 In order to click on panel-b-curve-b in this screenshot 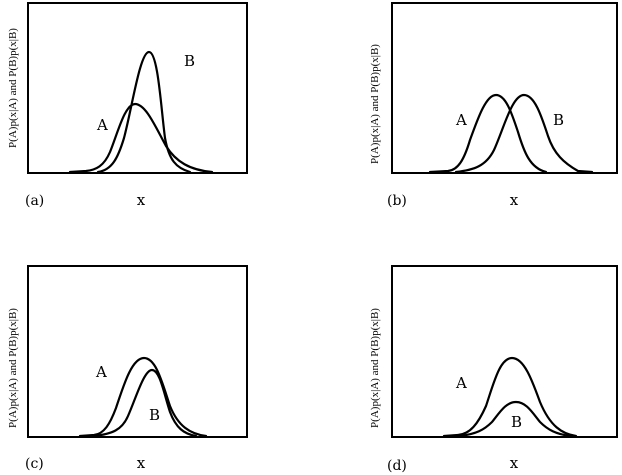, I will do `click(524, 133)`.